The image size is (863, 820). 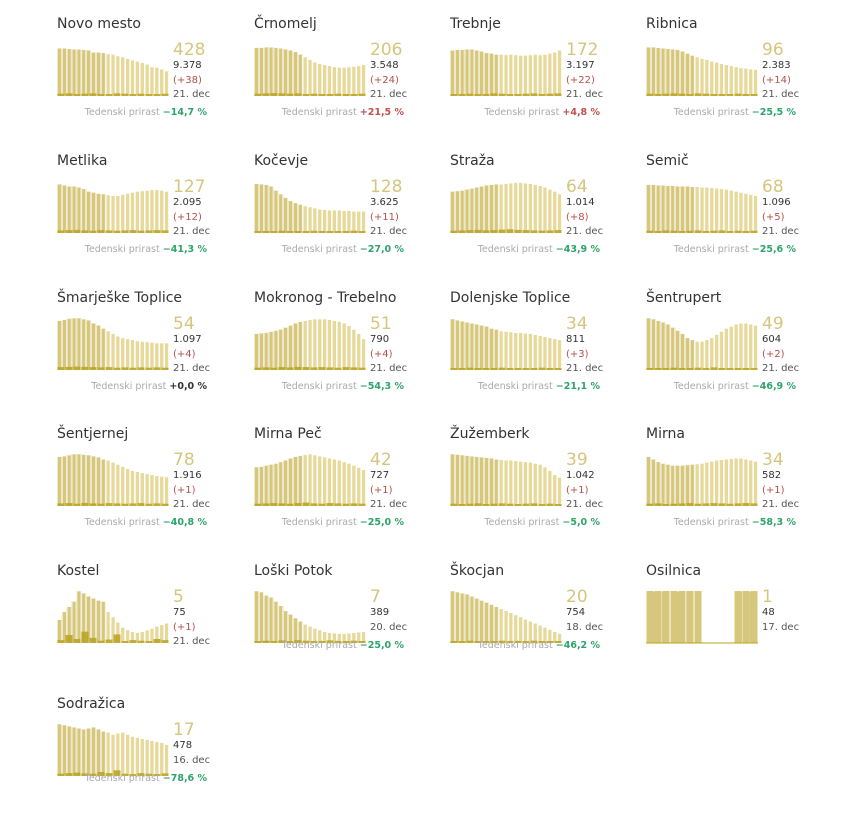 I want to click on total-cases-value: 75, so click(x=179, y=612).